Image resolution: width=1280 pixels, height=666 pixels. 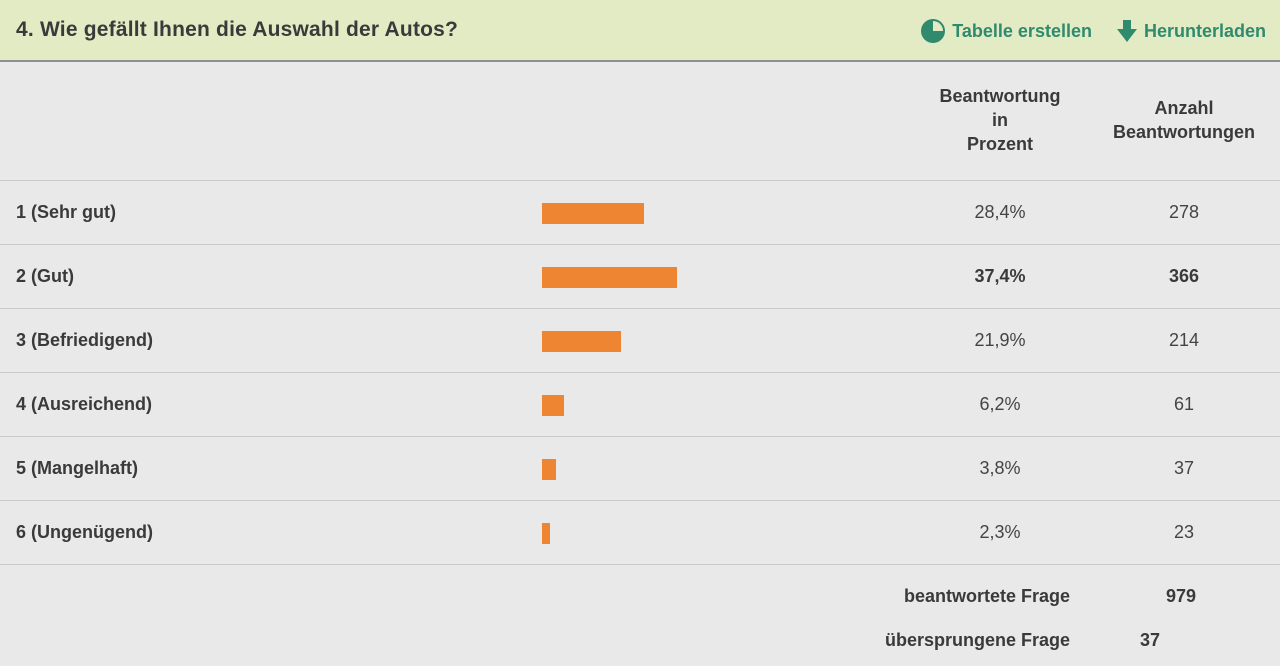 What do you see at coordinates (1000, 532) in the screenshot?
I see `answer-percent: 2,3%` at bounding box center [1000, 532].